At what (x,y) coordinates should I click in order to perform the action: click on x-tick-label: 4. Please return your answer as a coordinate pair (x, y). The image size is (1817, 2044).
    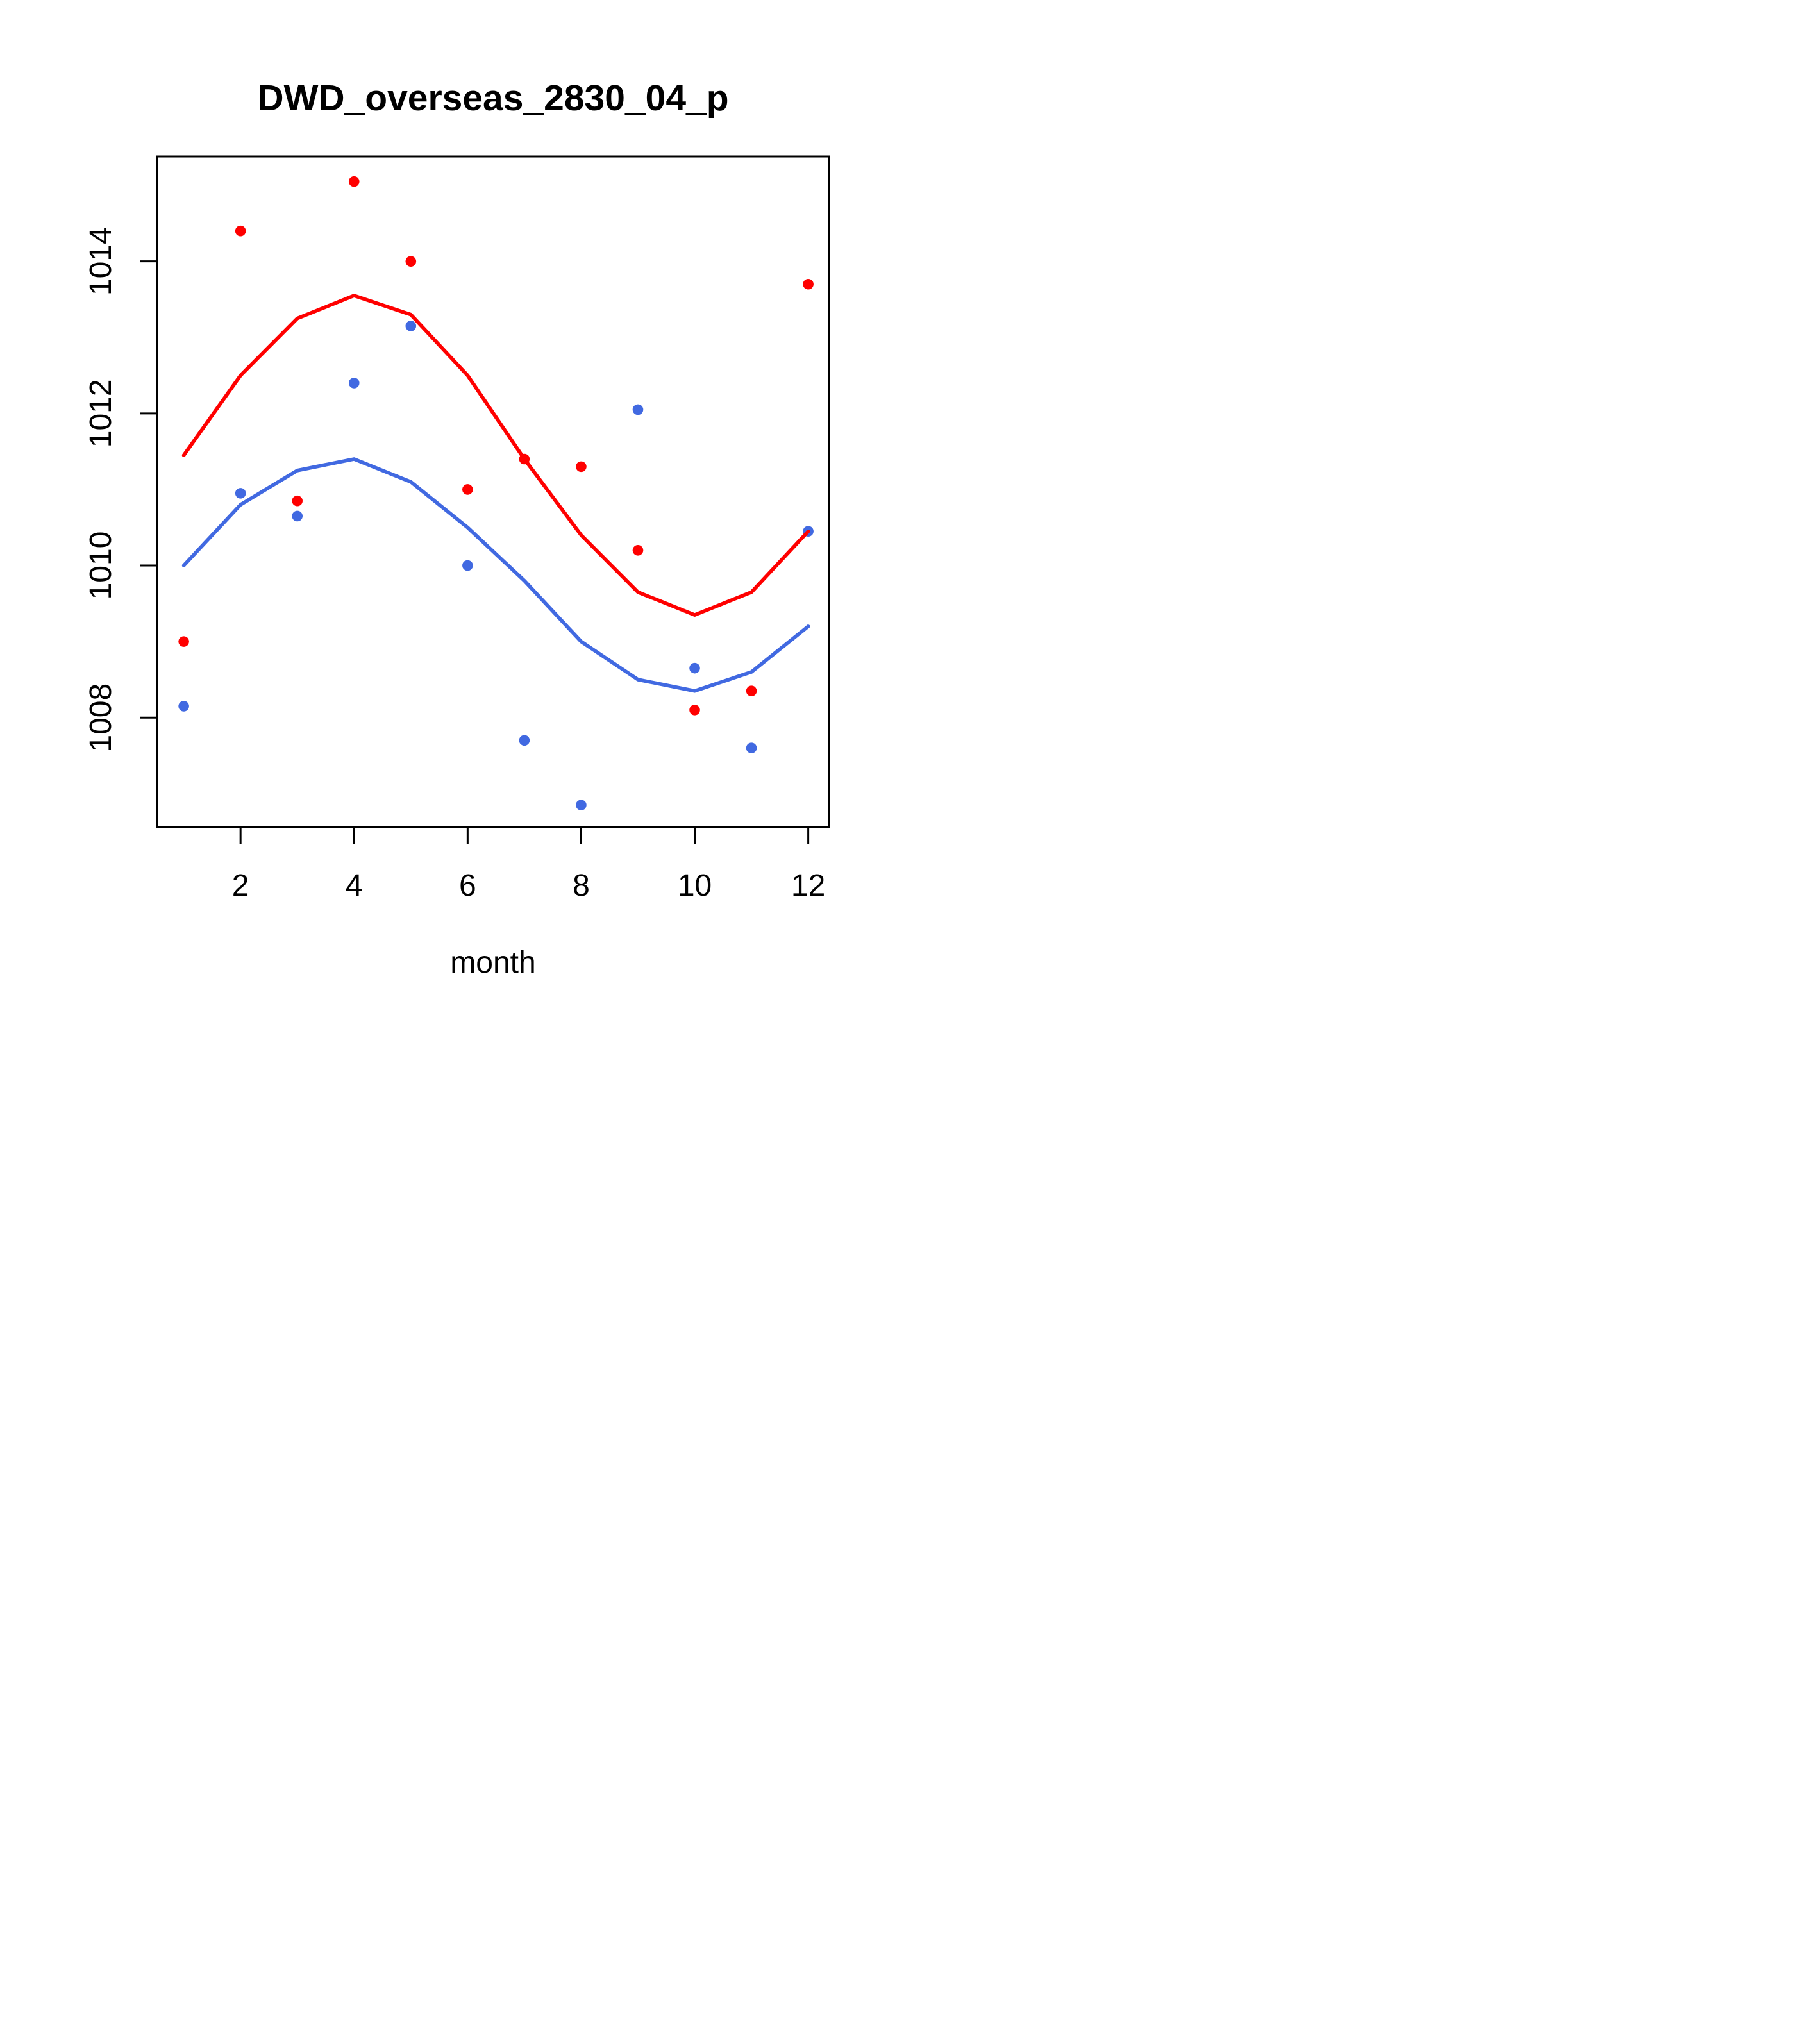
    Looking at the image, I should click on (354, 886).